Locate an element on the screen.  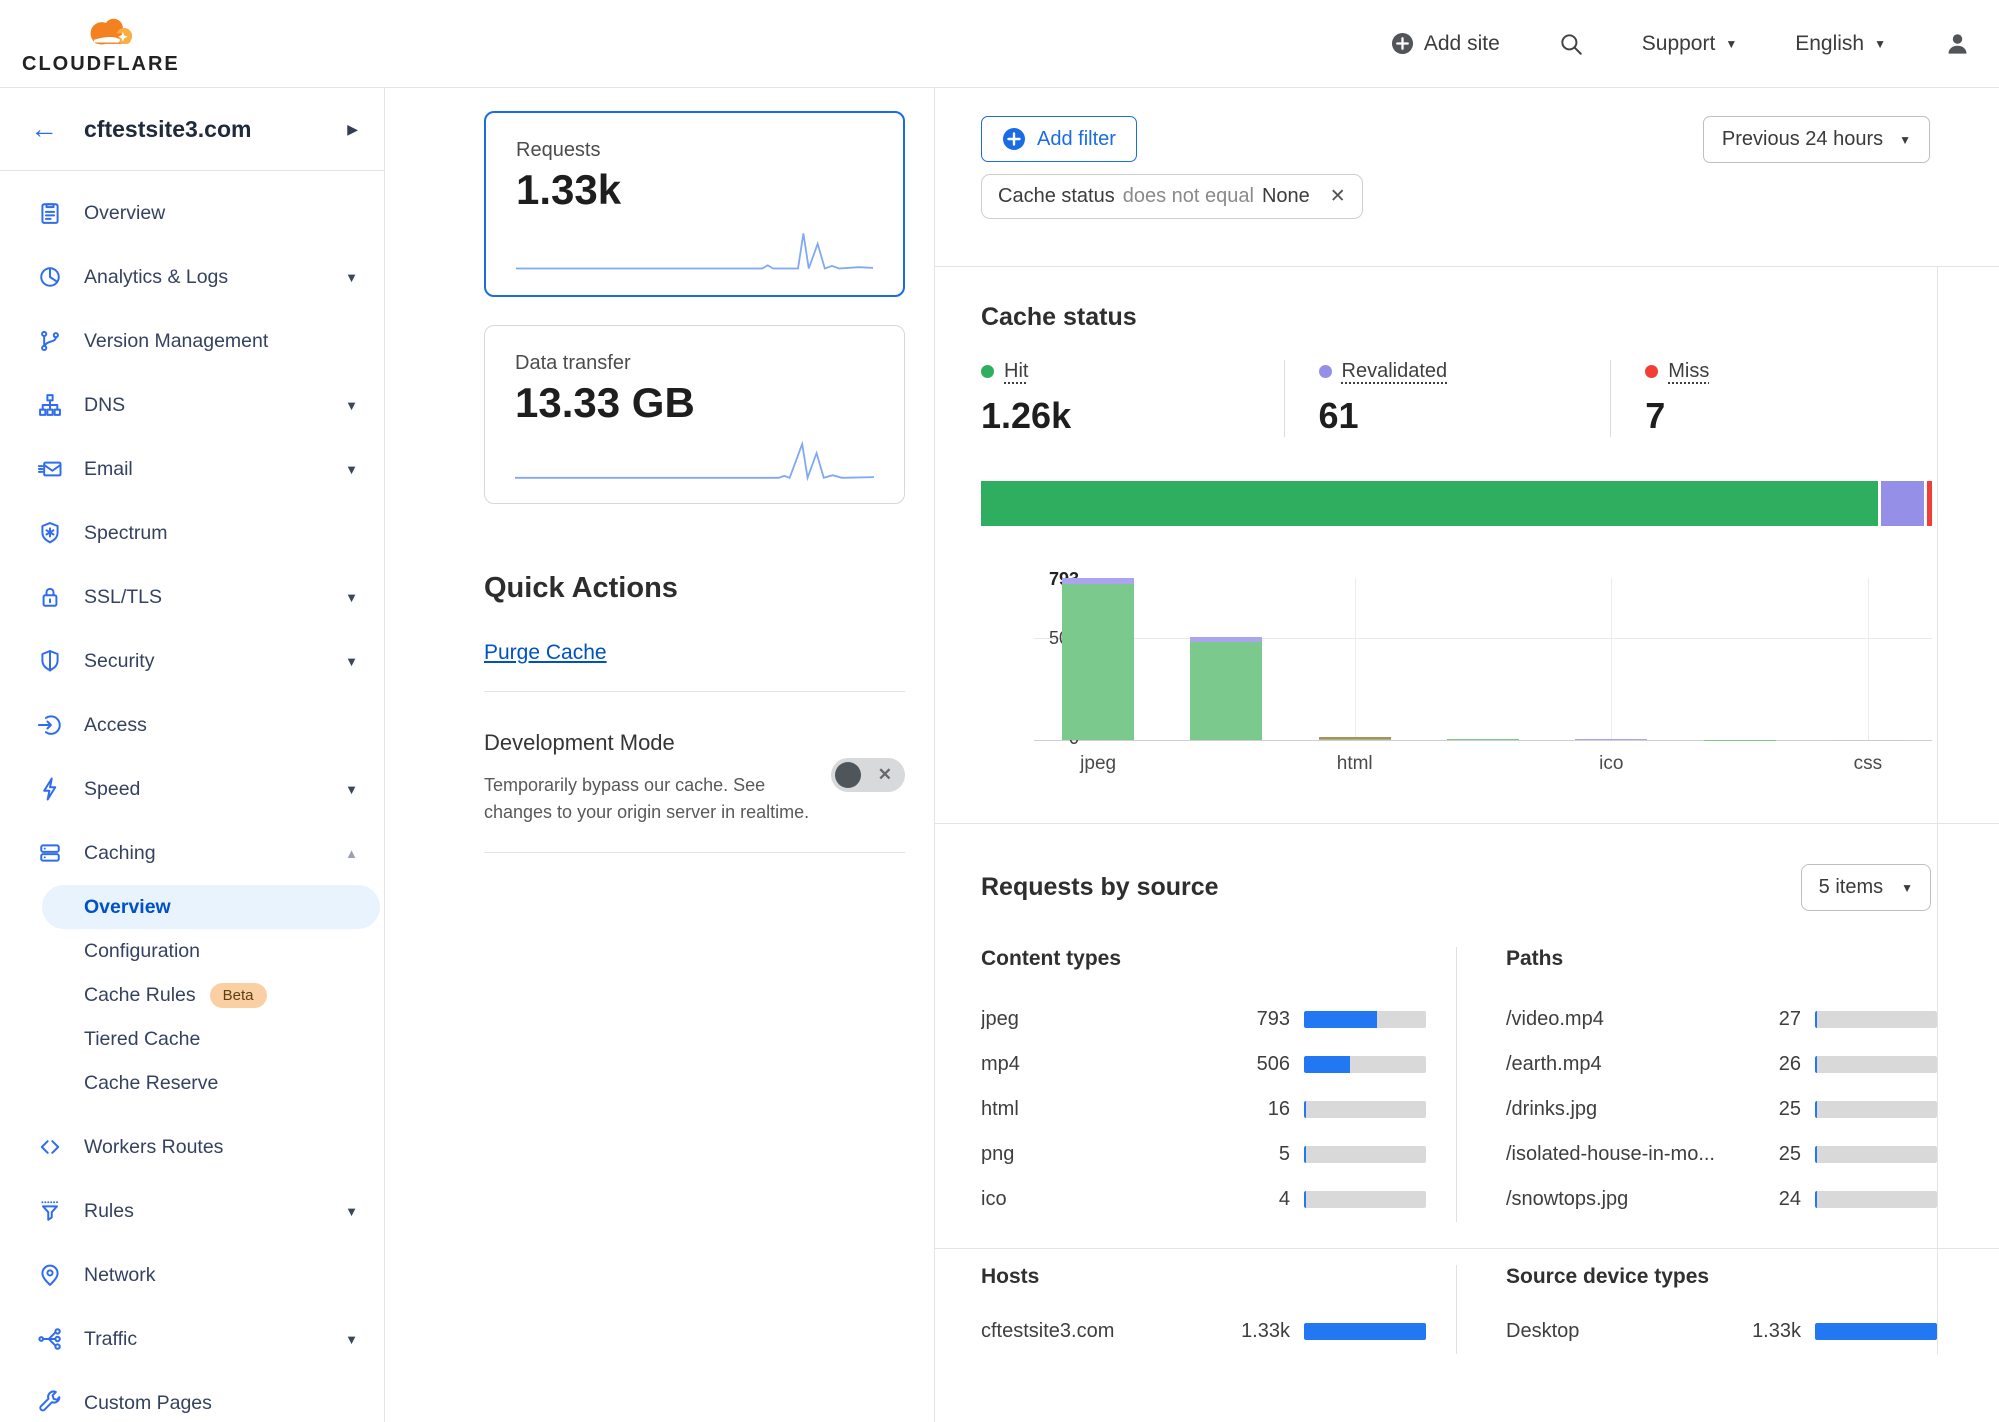
revalidated-dot-icon is located at coordinates (1325, 371).